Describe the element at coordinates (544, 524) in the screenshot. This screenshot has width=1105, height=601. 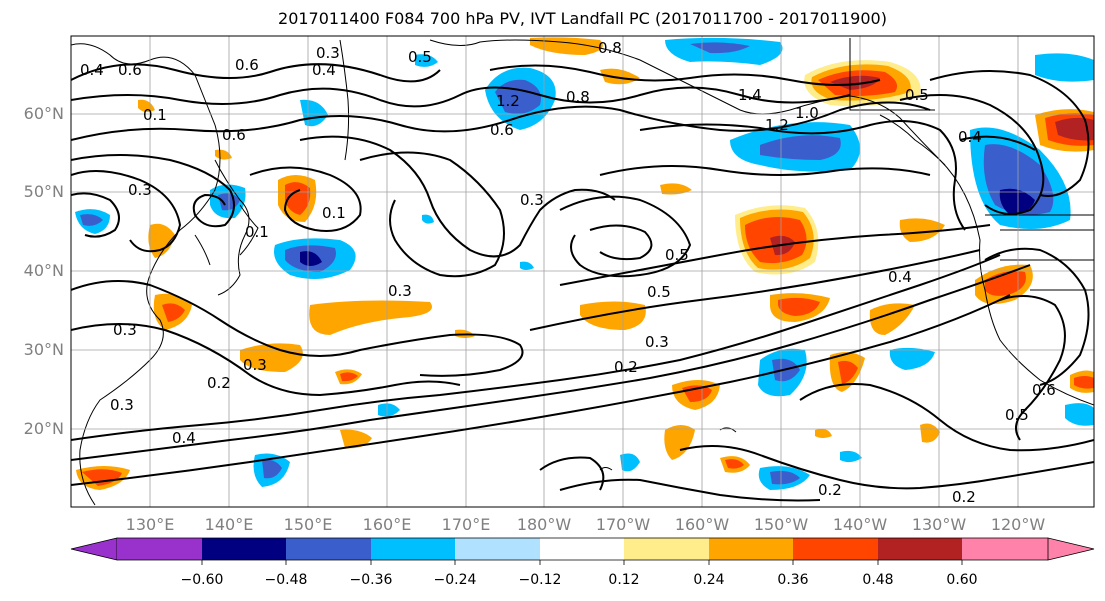
I see `lon-label: 180°W` at that location.